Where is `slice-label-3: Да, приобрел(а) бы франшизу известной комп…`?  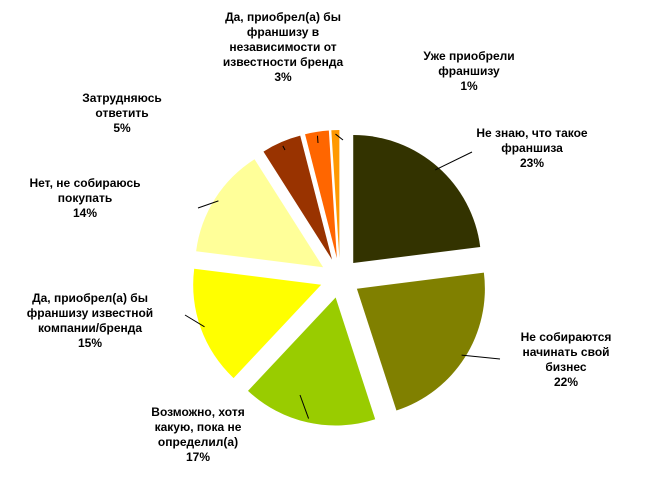
slice-label-3: Да, приобрел(а) бы франшизу известной комп… is located at coordinates (90, 320).